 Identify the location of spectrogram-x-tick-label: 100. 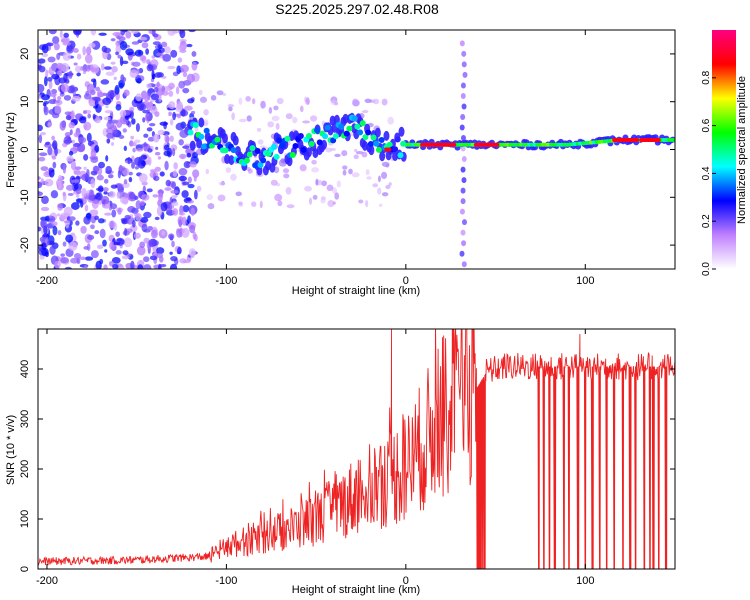
(585, 281).